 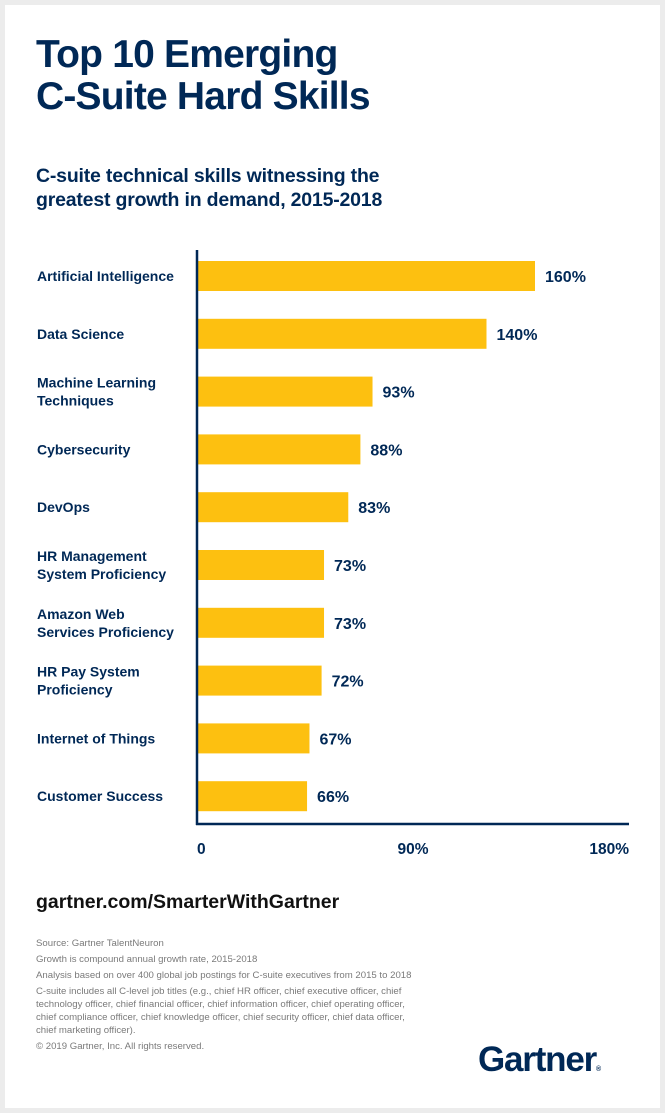 What do you see at coordinates (84, 449) in the screenshot?
I see `category-label: Cybersecurity` at bounding box center [84, 449].